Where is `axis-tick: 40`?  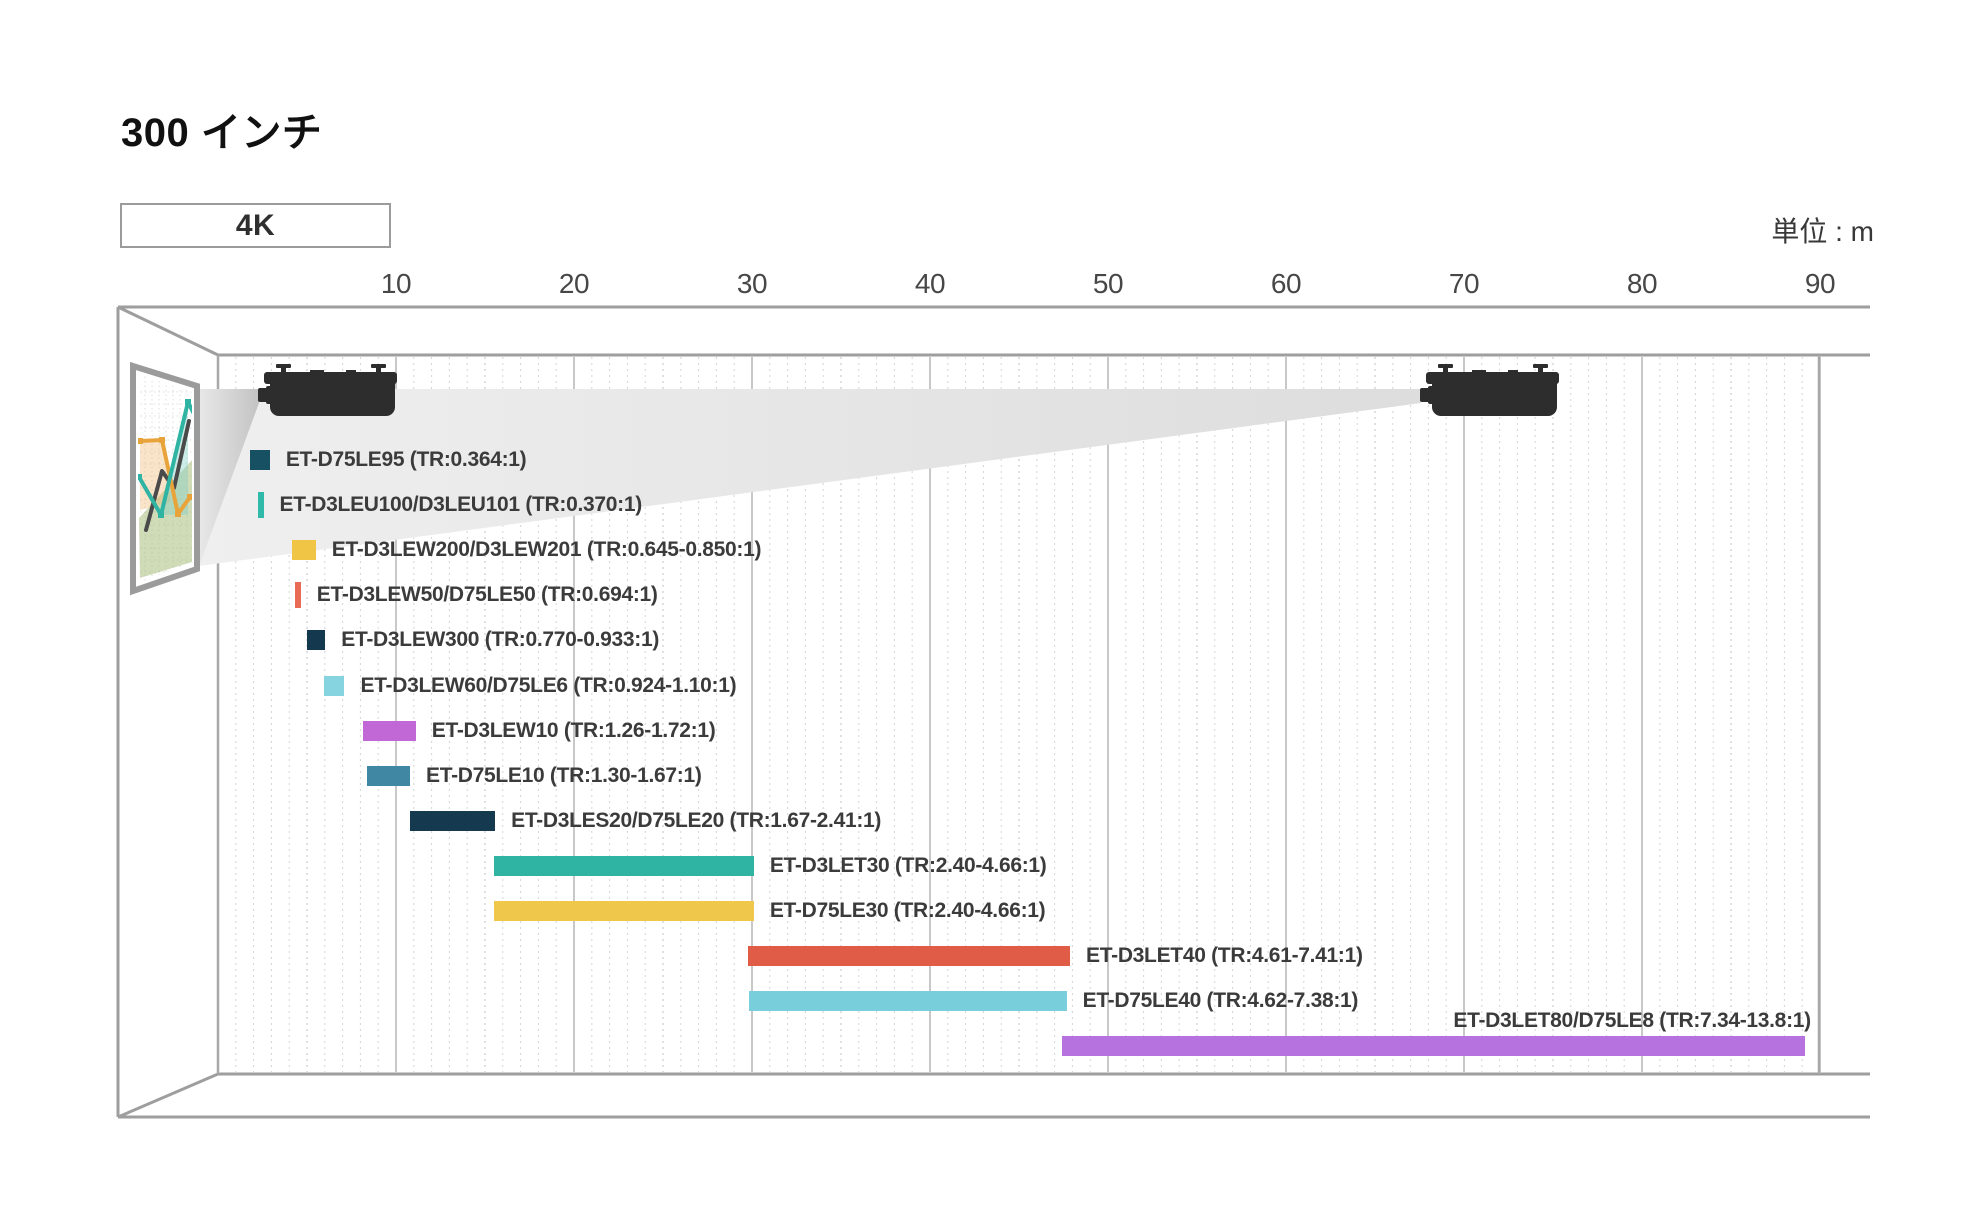 axis-tick: 40 is located at coordinates (930, 283).